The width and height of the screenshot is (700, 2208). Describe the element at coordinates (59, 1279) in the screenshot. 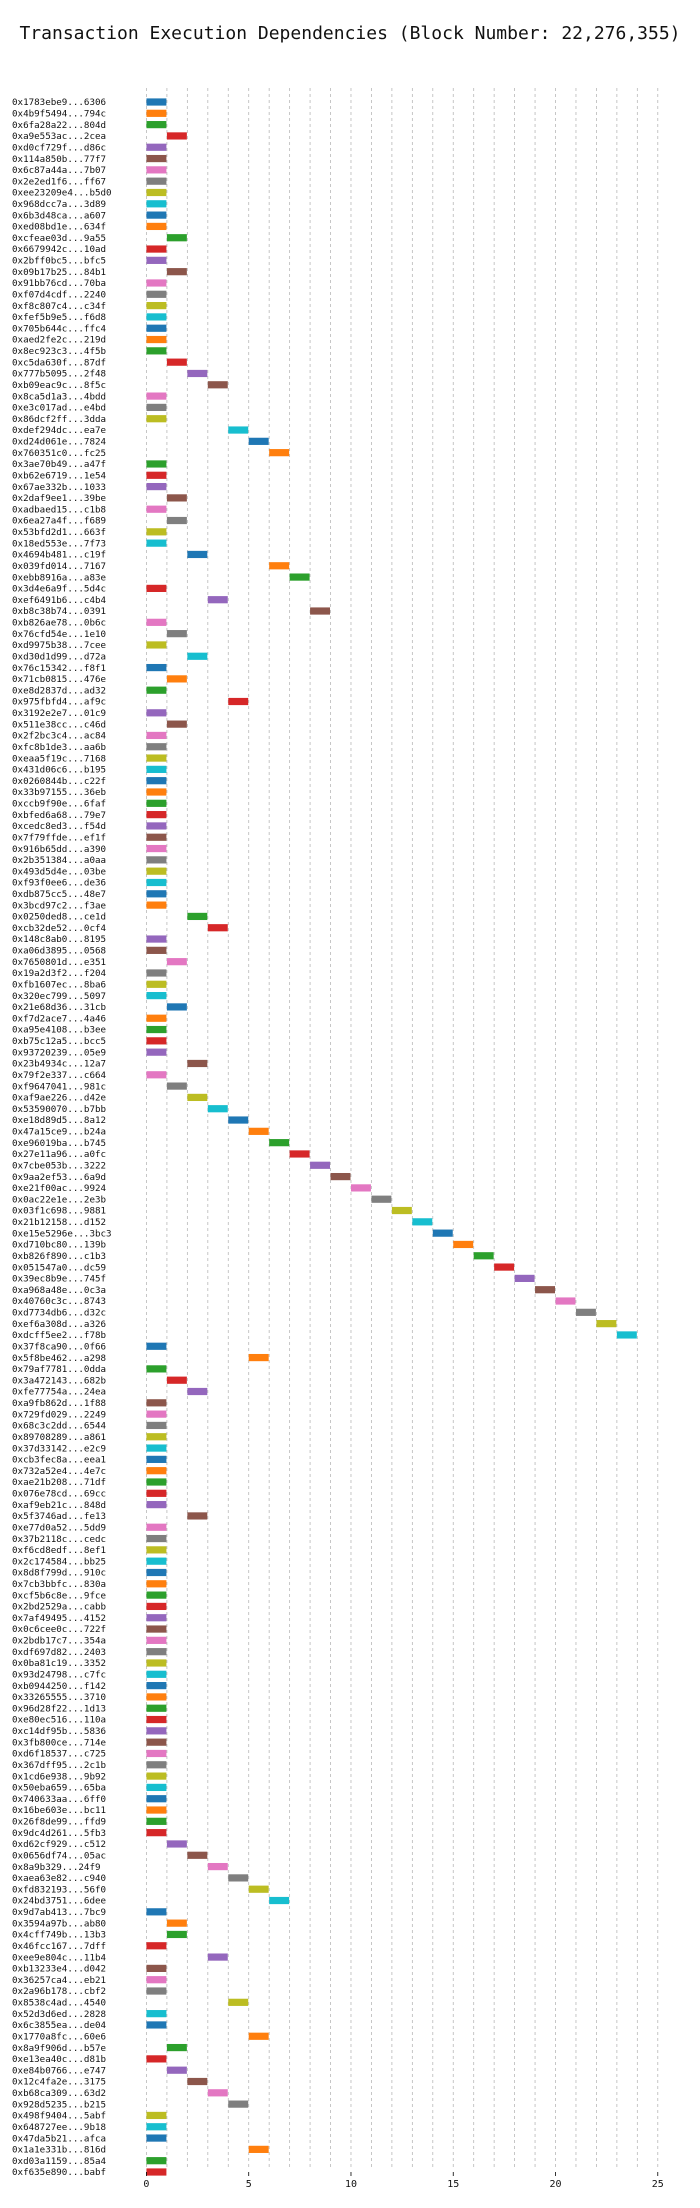

I see `tx-label: 0x39ec8b9e...745f` at that location.